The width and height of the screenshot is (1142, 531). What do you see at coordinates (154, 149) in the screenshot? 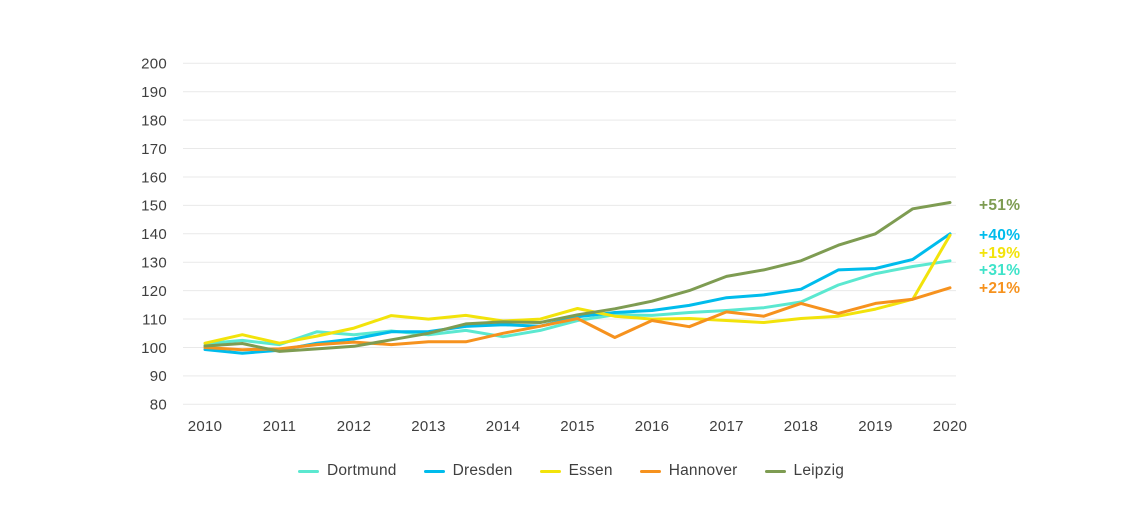
I see `y-axis-tick-label: 170` at bounding box center [154, 149].